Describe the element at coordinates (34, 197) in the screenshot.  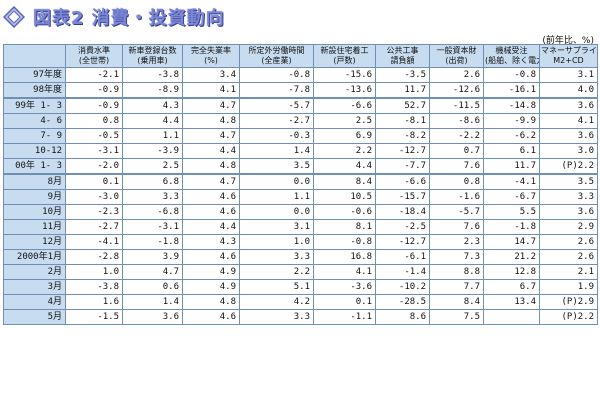
I see `row-label: 9月` at that location.